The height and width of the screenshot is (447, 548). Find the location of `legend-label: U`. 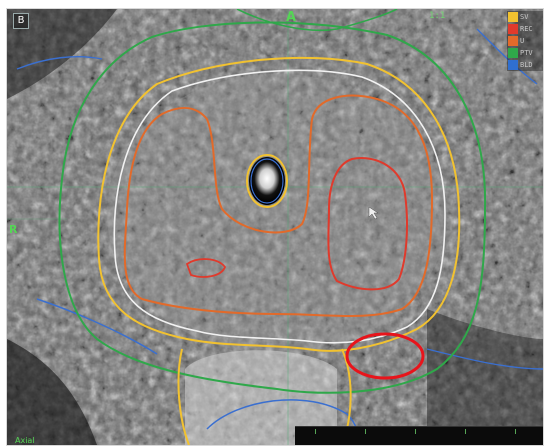

legend-label: U is located at coordinates (522, 41).